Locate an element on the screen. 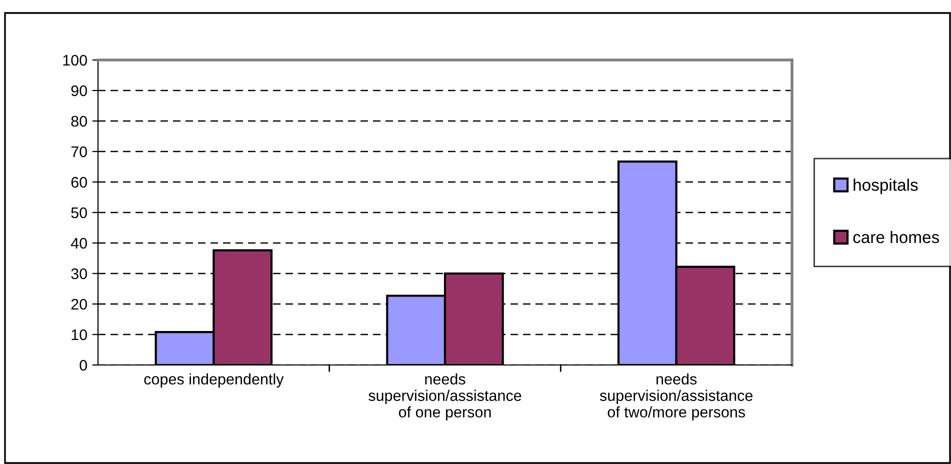  legend-label: care homes is located at coordinates (896, 237).